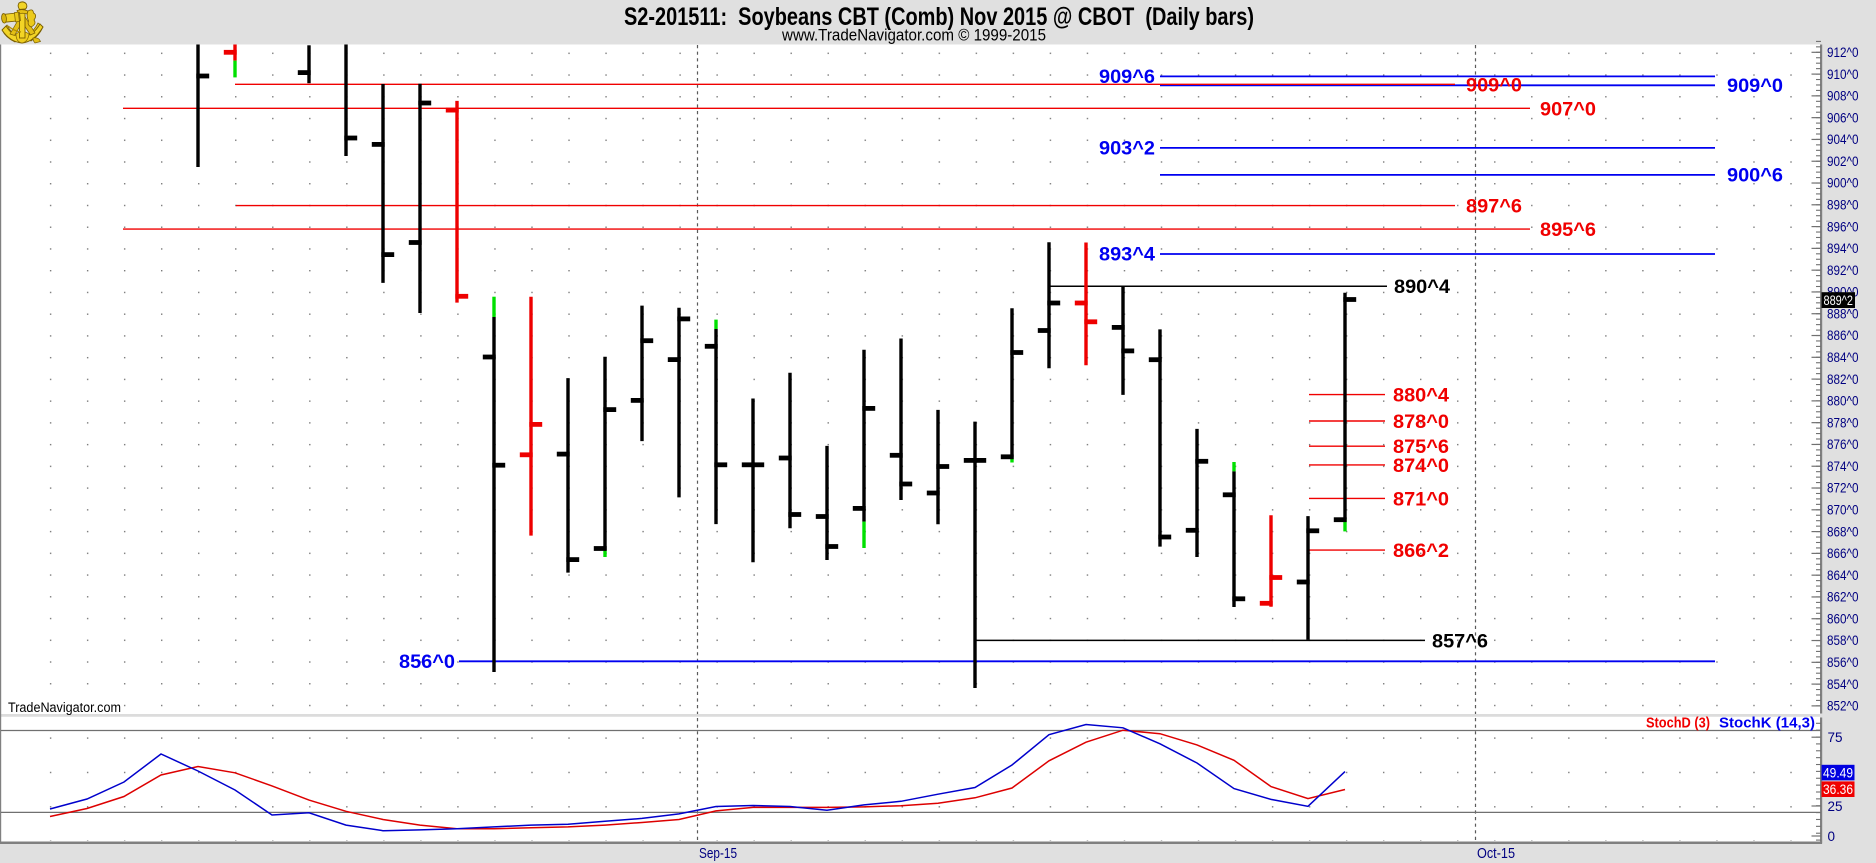  Describe the element at coordinates (1127, 148) in the screenshot. I see `svg-text: 903^2` at that location.